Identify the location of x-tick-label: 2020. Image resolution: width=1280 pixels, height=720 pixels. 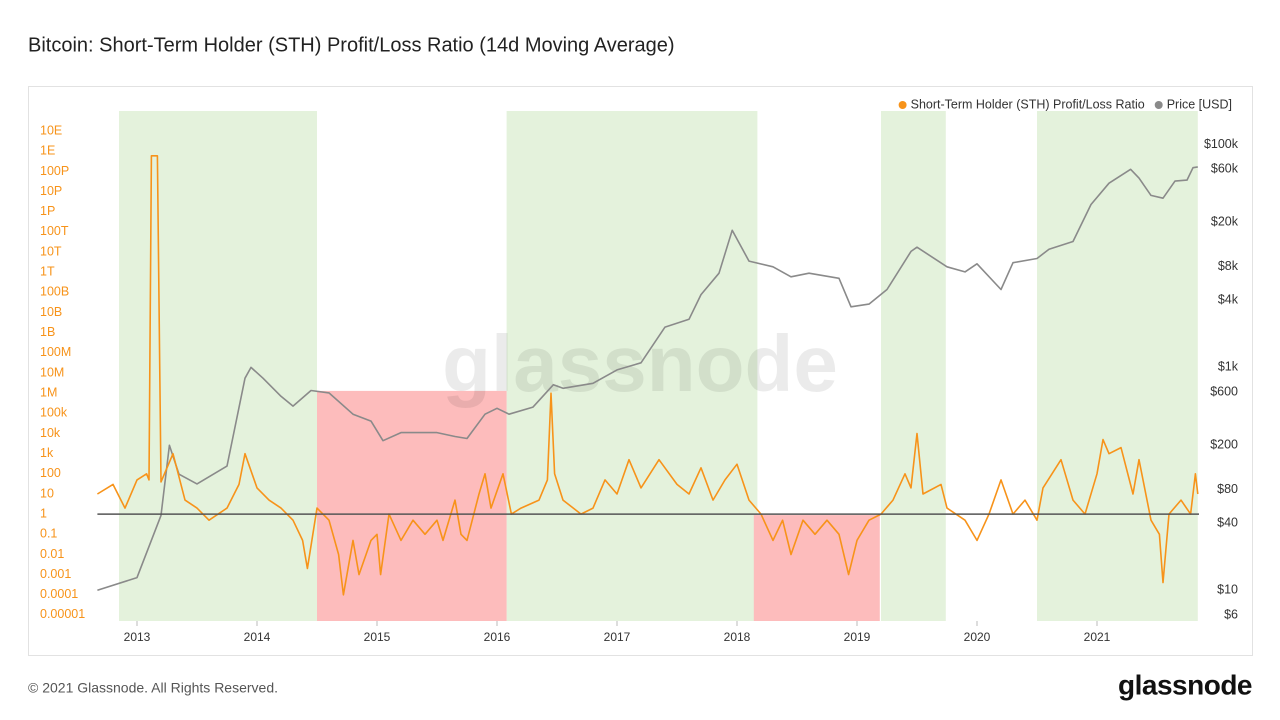
(977, 637).